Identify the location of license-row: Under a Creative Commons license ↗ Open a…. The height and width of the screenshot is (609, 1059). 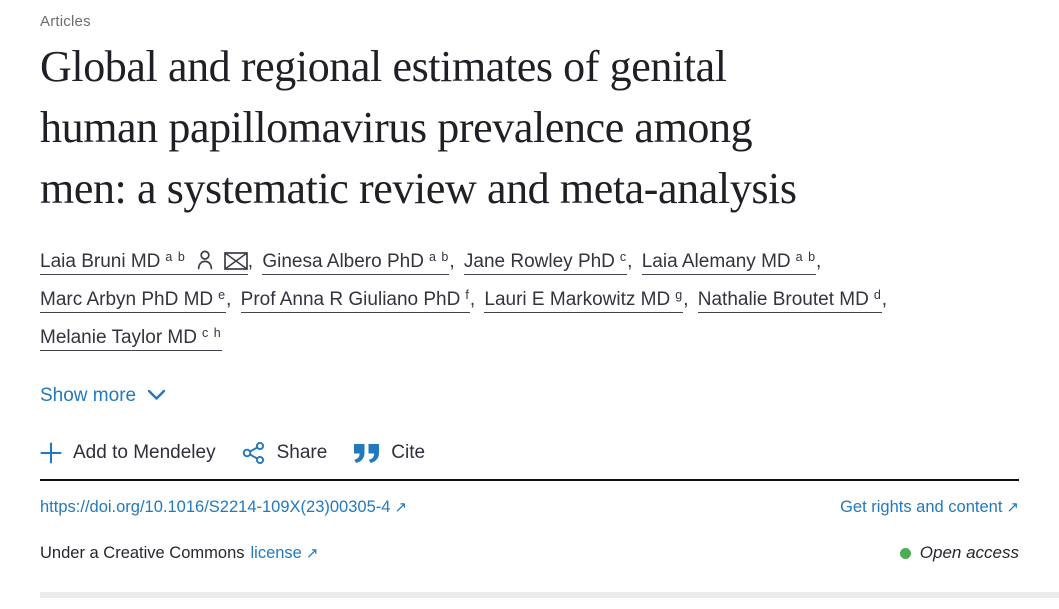
(529, 553).